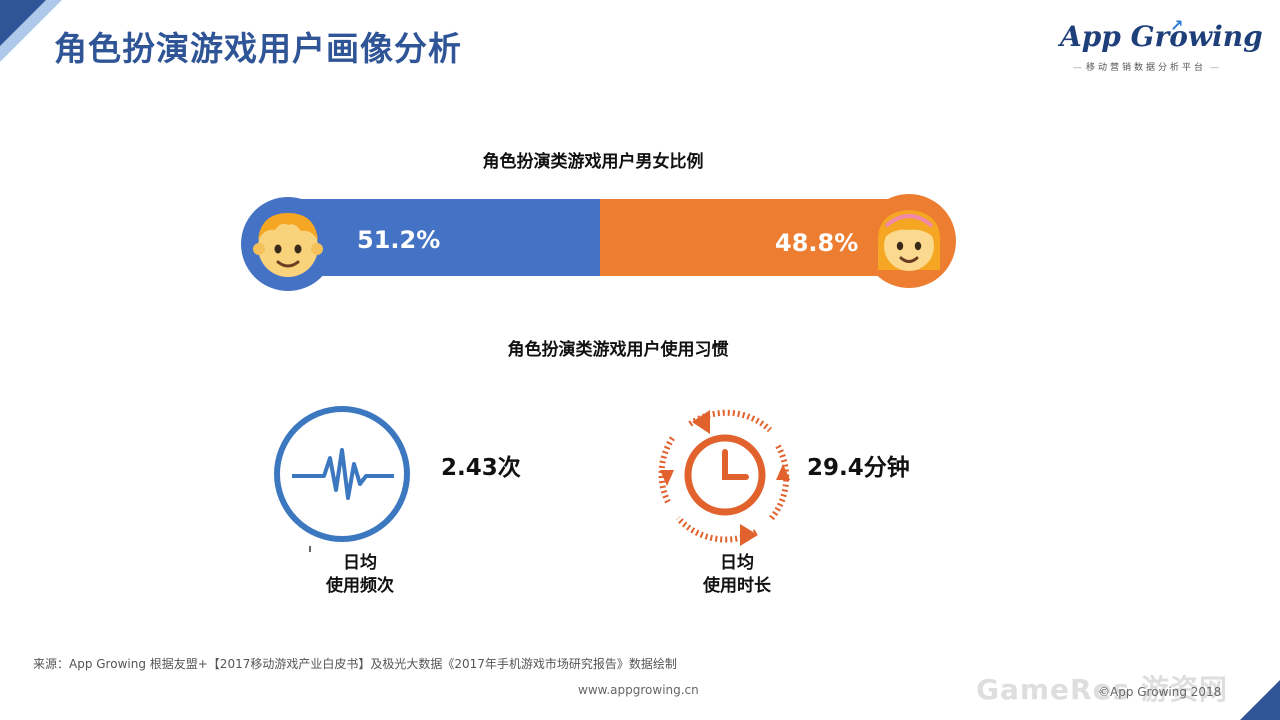 The image size is (1280, 720). I want to click on daily-duration-caption: 日均 使用时长, so click(737, 575).